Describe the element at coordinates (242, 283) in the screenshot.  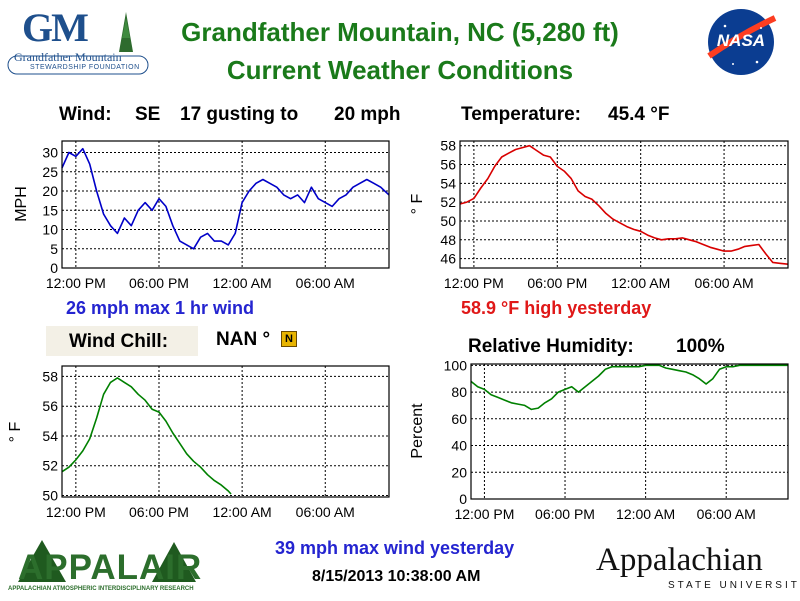
I see `wind-xtick-label-2: 12:00 AM` at that location.